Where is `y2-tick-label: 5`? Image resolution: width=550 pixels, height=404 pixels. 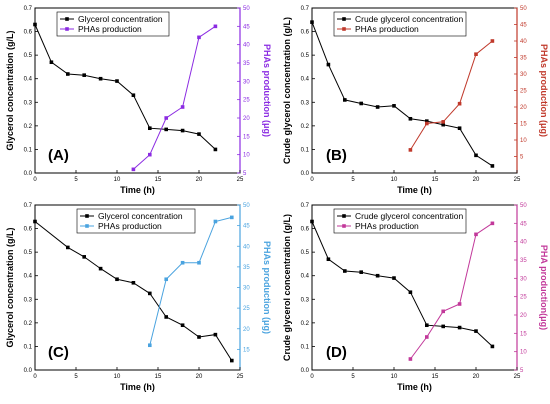 y2-tick-label: 5 is located at coordinates (522, 371).